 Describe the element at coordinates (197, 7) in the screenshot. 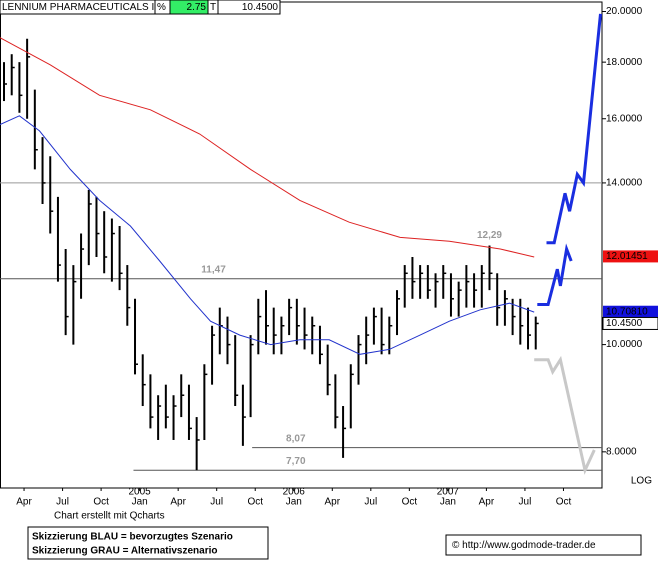

I see `header-change: 2.75` at that location.